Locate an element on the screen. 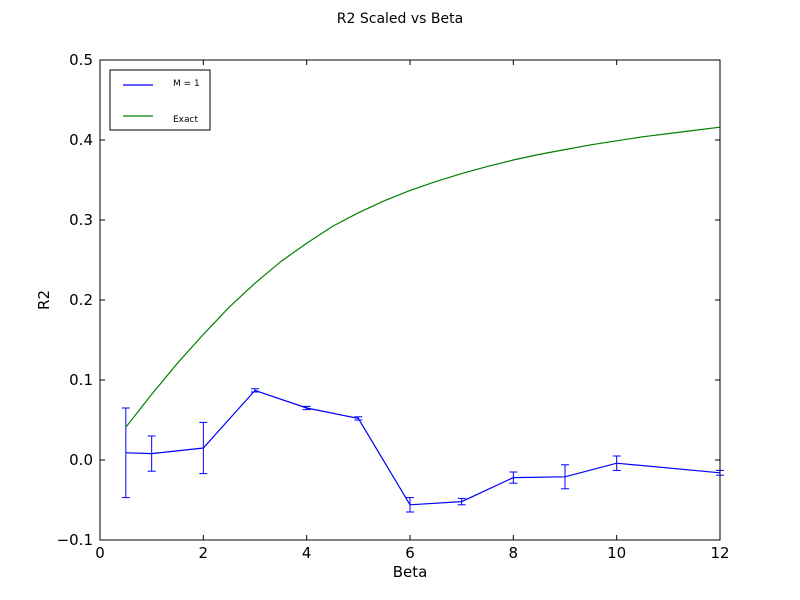 The image size is (800, 600). legend: M = 1 Exact is located at coordinates (160, 100).